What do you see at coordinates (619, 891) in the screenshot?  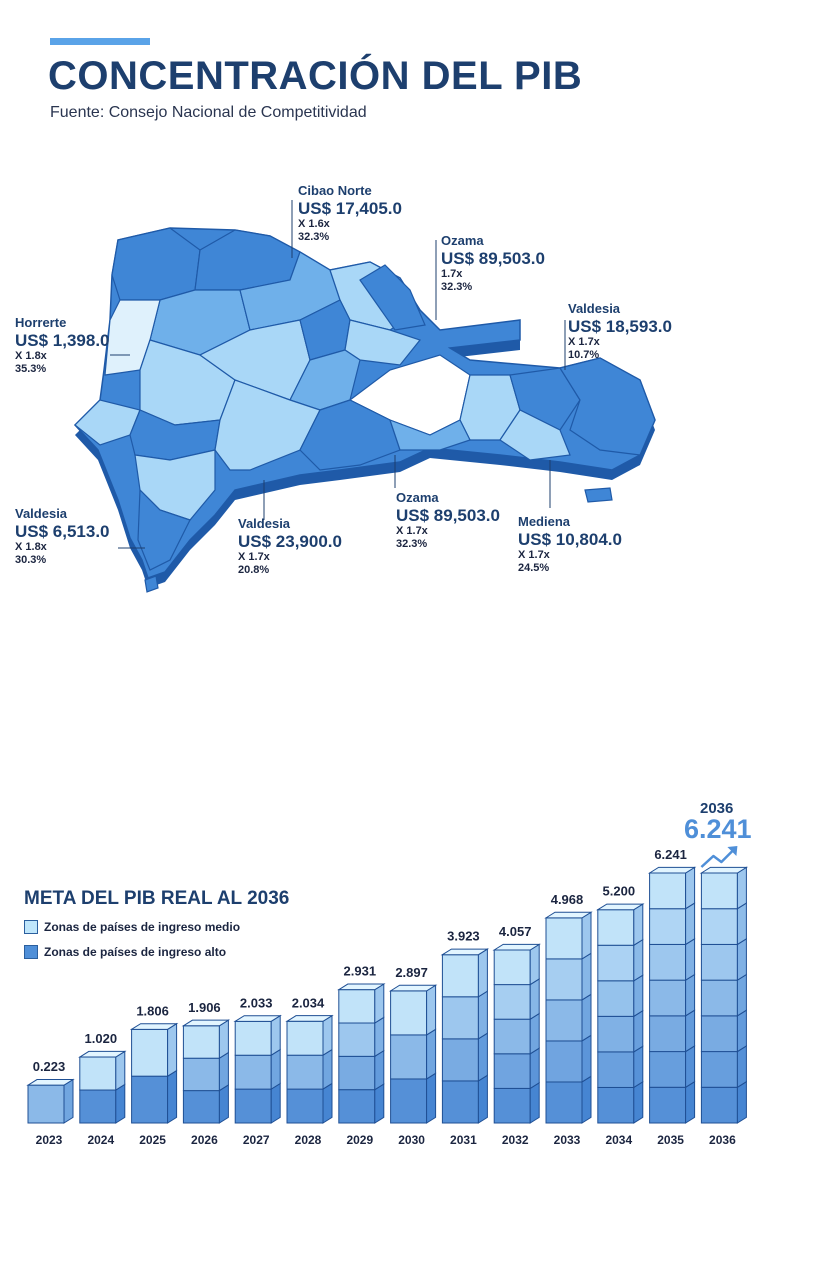 I see `bar-value-label: 5.200` at bounding box center [619, 891].